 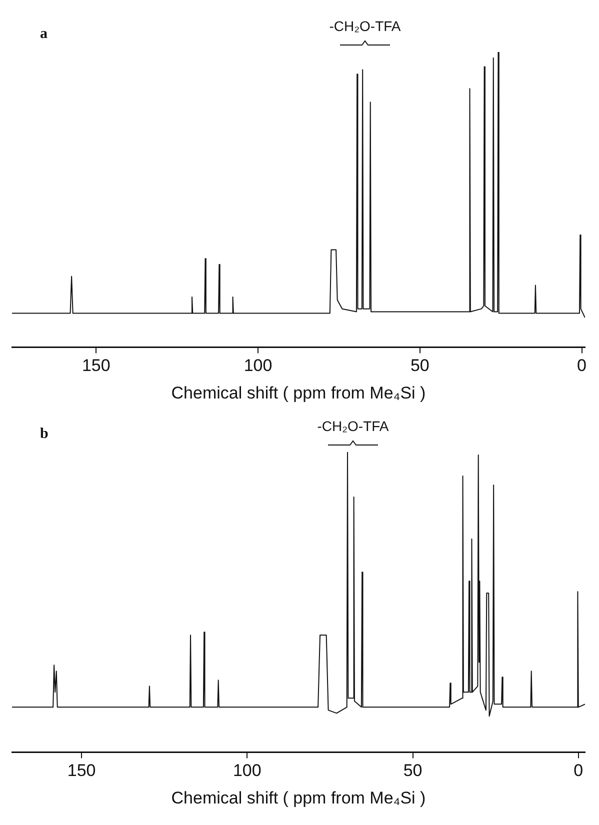 What do you see at coordinates (44, 34) in the screenshot?
I see `text: a` at bounding box center [44, 34].